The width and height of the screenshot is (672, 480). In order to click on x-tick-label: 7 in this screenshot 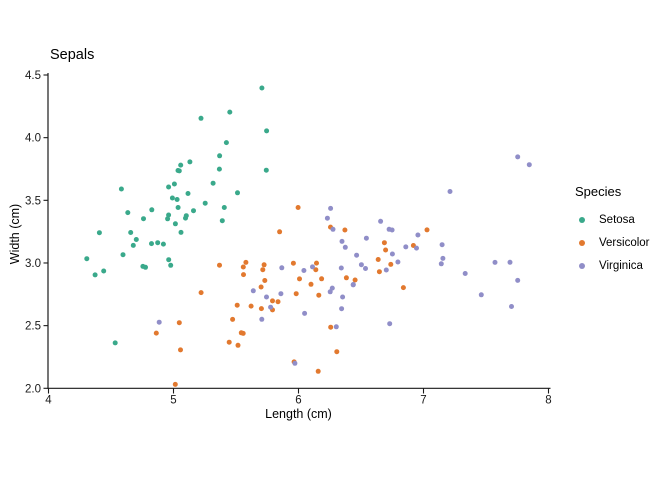, I will do `click(423, 401)`.